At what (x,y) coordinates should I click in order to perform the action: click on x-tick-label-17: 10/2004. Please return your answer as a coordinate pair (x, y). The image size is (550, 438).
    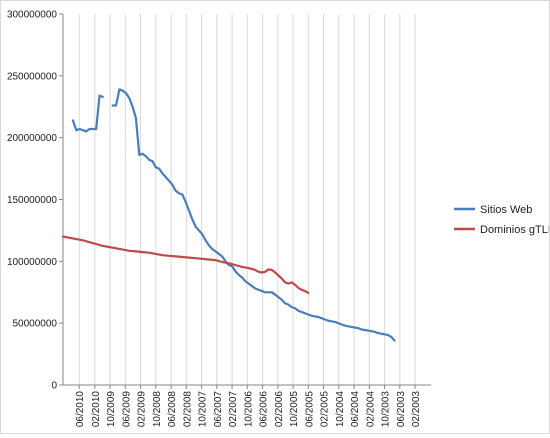
    Looking at the image, I should click on (340, 409).